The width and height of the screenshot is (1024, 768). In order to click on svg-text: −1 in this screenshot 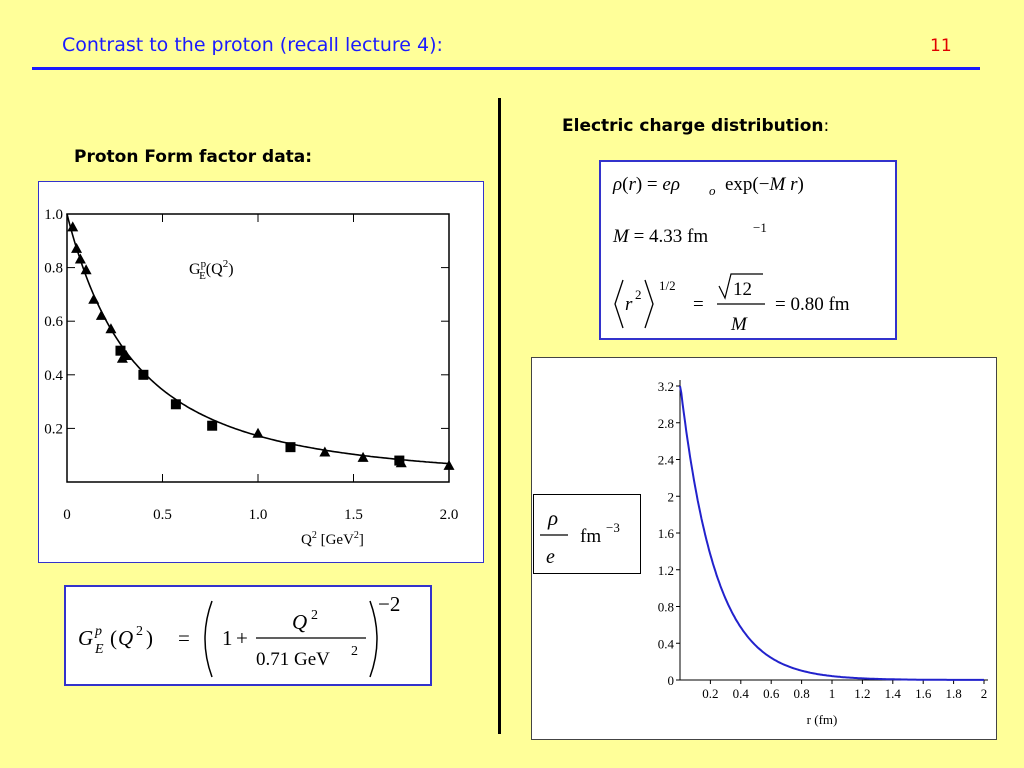, I will do `click(760, 227)`.